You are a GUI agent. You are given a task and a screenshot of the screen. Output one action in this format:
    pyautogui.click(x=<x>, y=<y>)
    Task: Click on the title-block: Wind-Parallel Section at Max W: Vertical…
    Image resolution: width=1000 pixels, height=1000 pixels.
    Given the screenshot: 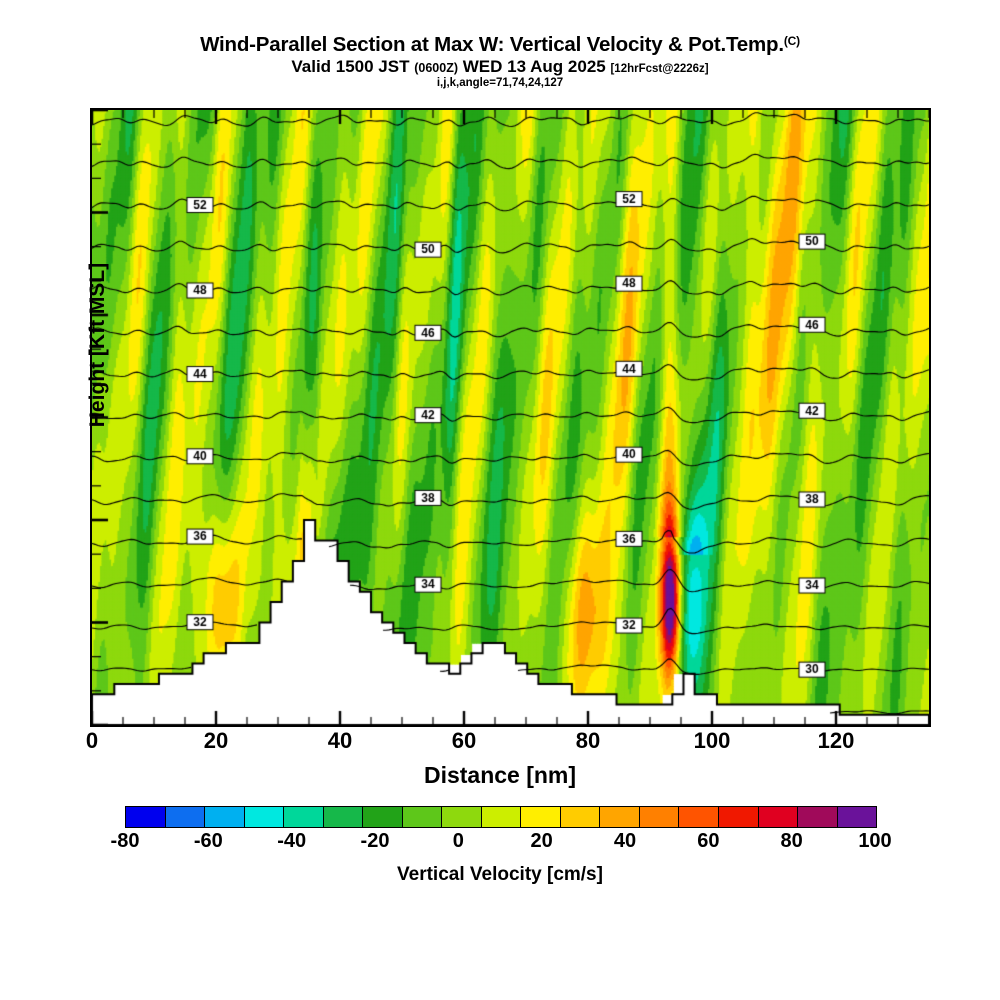 What is the action you would take?
    pyautogui.click(x=500, y=62)
    